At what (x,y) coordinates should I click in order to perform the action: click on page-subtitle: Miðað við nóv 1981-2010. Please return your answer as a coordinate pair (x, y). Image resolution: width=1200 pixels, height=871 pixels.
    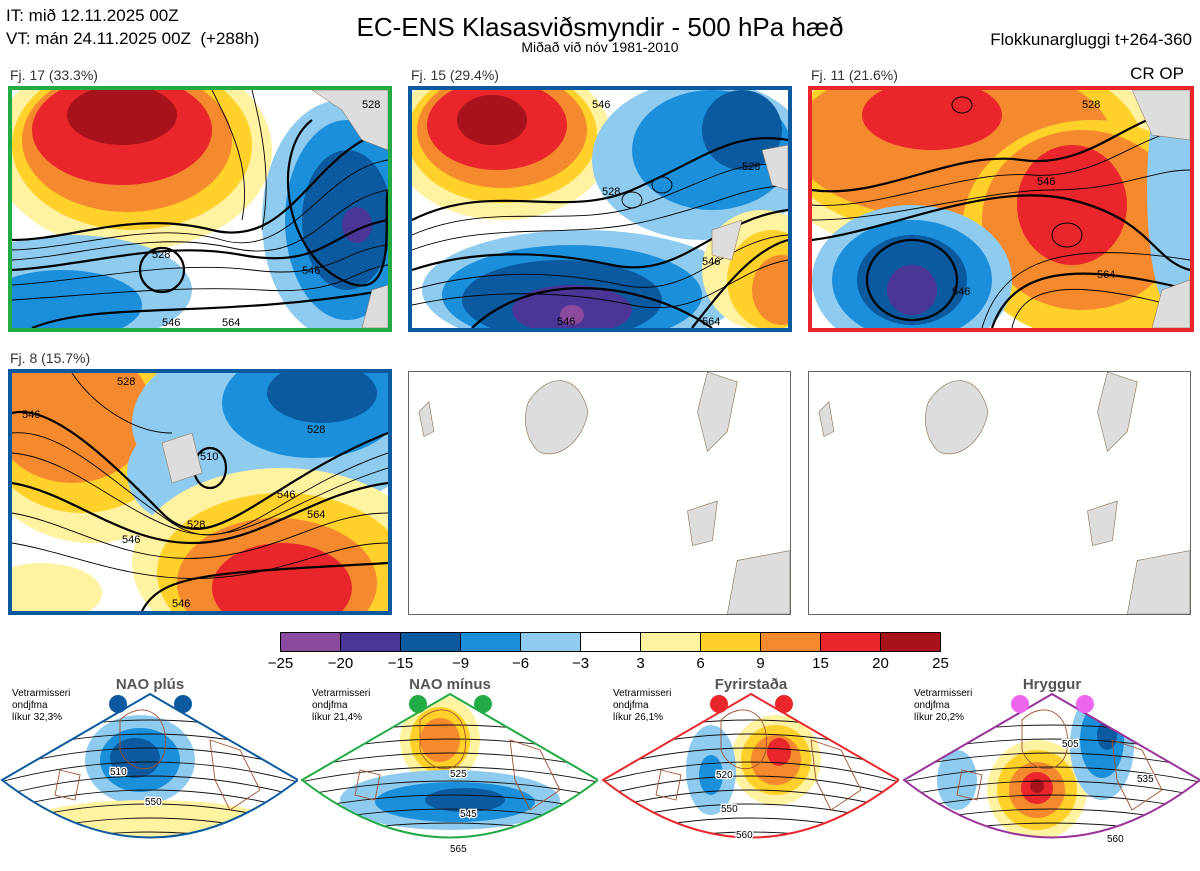
    Looking at the image, I should click on (600, 47).